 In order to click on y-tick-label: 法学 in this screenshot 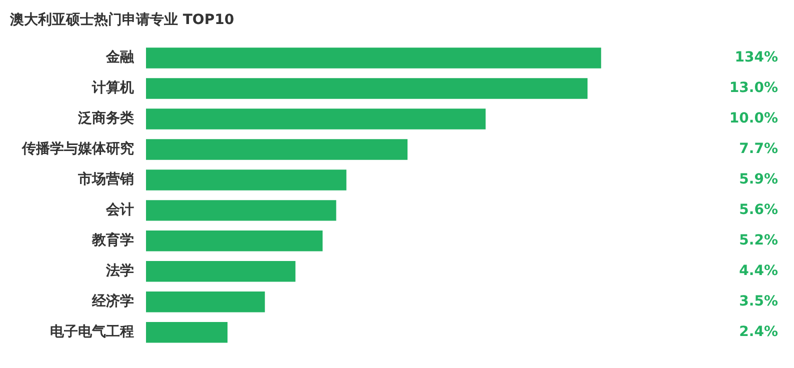, I will do `click(119, 271)`.